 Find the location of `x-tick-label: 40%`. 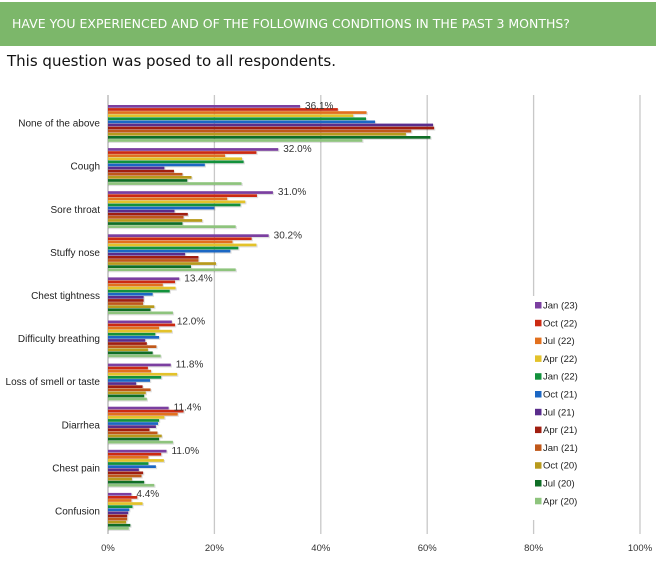

x-tick-label: 40% is located at coordinates (321, 548).